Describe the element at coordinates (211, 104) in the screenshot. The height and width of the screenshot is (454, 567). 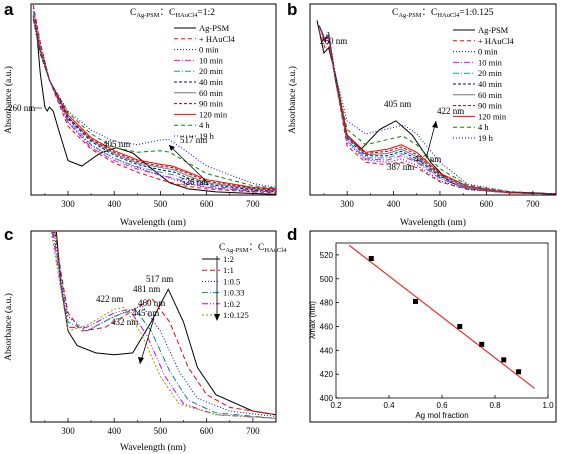
I see `panel-a-legend-label-90-min: 90 min` at that location.